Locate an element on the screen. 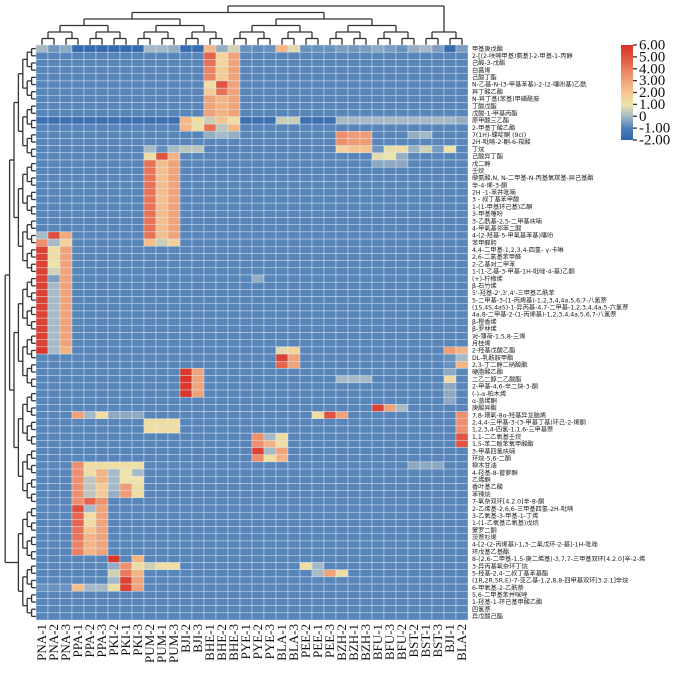 The image size is (675, 696). row-label: 壬烷 is located at coordinates (478, 171).